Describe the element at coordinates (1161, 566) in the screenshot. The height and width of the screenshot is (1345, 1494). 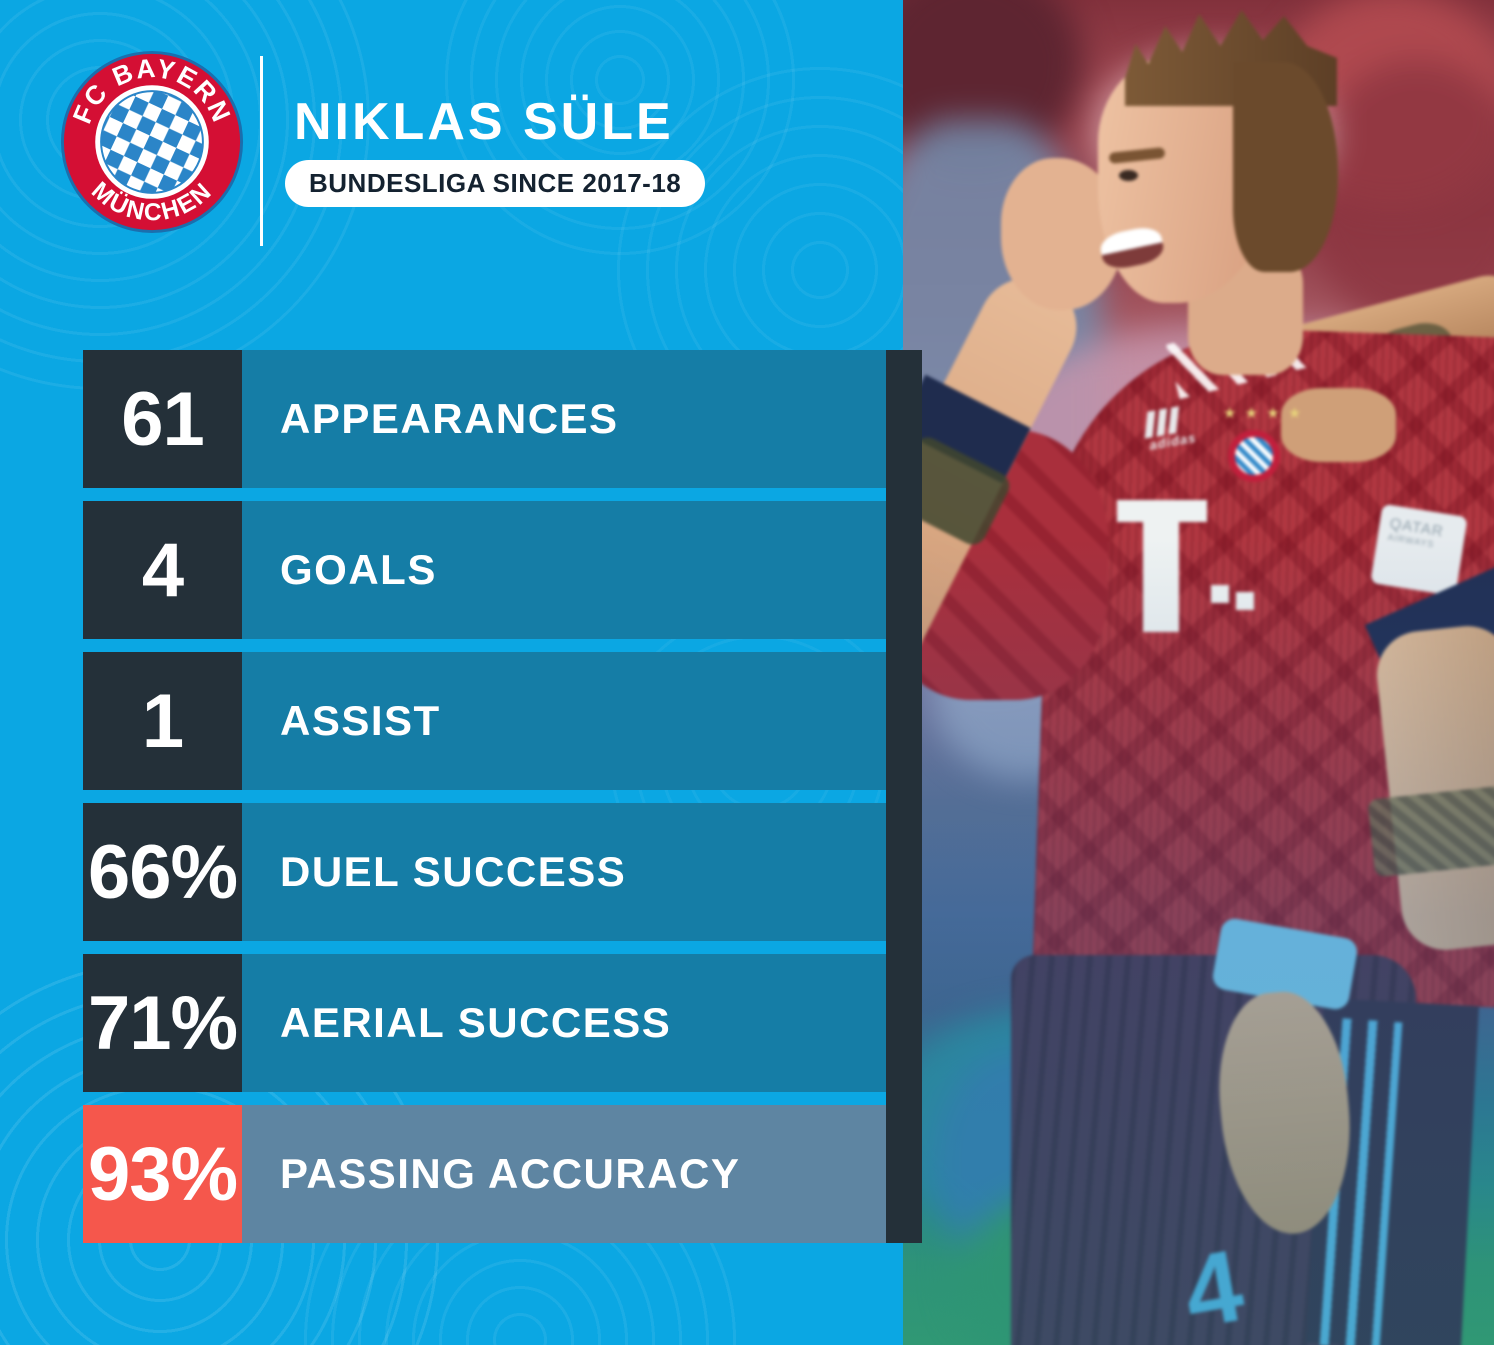
I see `telekom-t-logo` at that location.